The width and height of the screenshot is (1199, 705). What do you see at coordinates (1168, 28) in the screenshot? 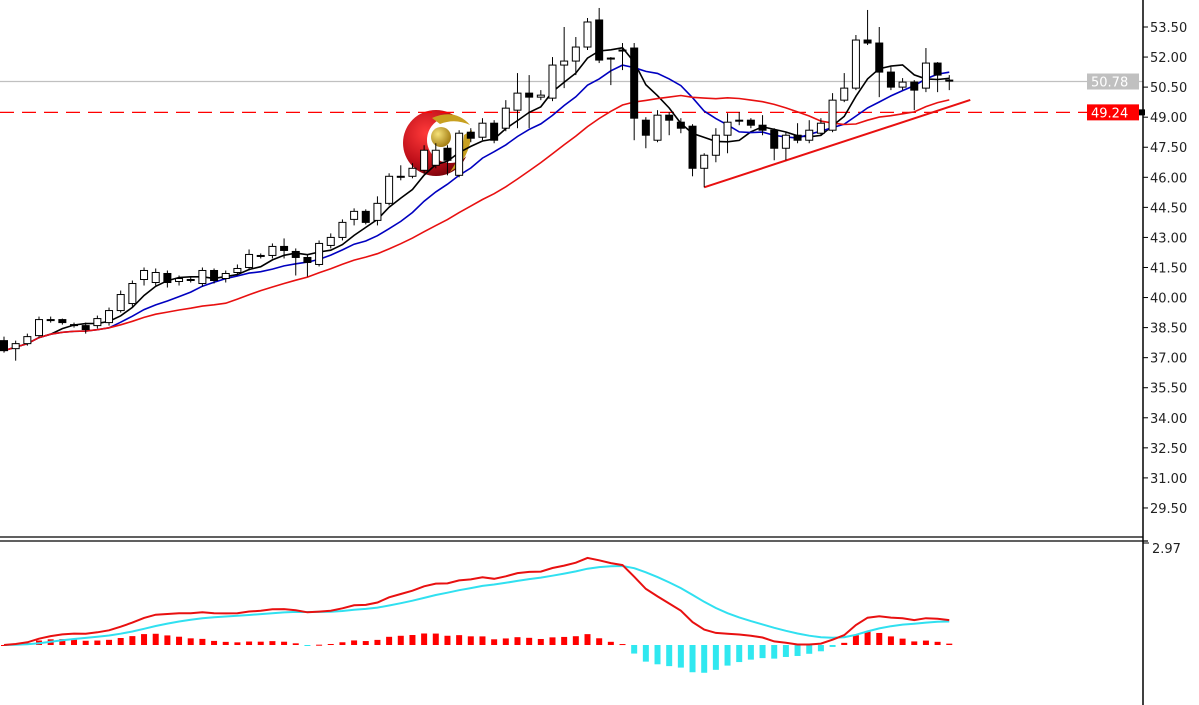
I see `y-tick-label: 53.50` at bounding box center [1168, 28].